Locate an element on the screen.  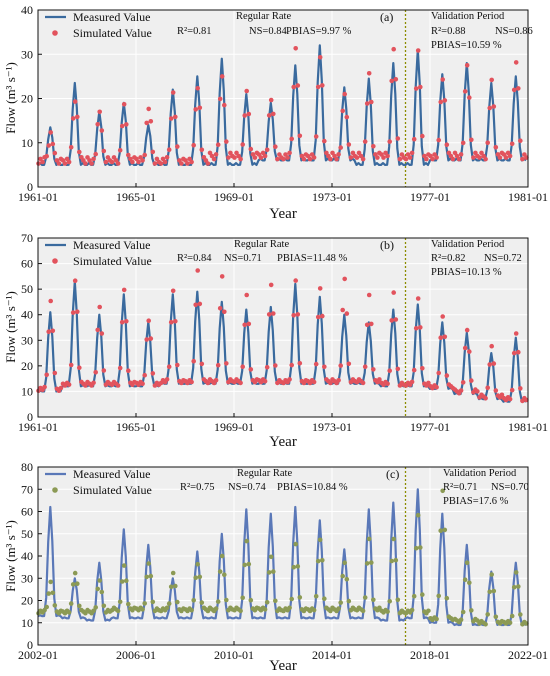
legend-simulated-label: Simulated Value is located at coordinates (112, 261).